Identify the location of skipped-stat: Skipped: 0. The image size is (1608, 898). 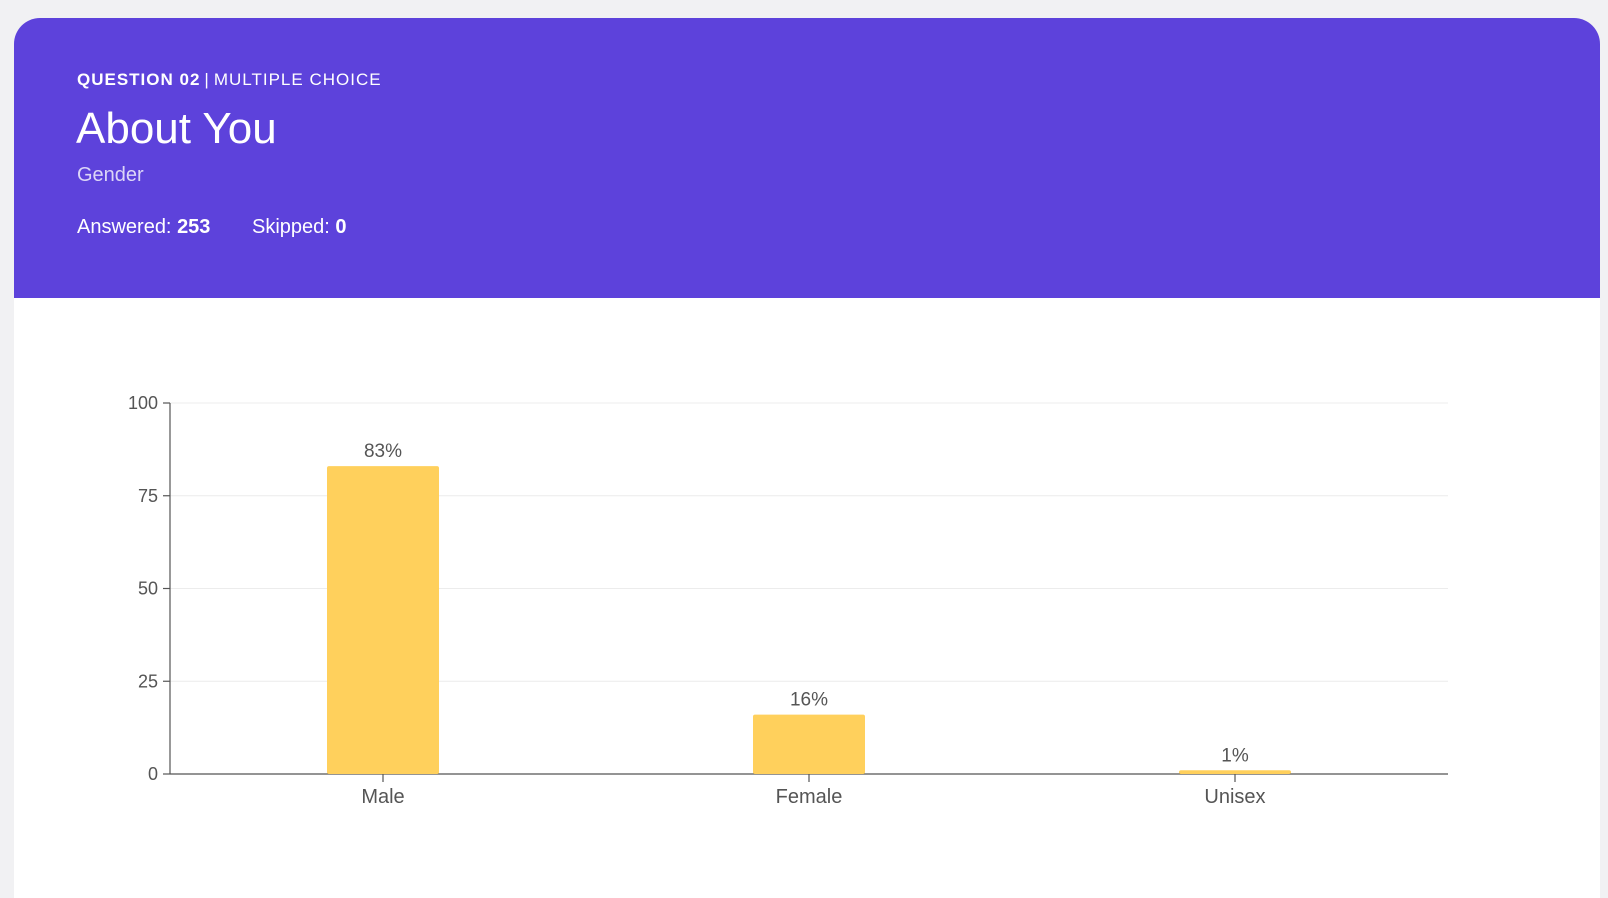
(299, 227).